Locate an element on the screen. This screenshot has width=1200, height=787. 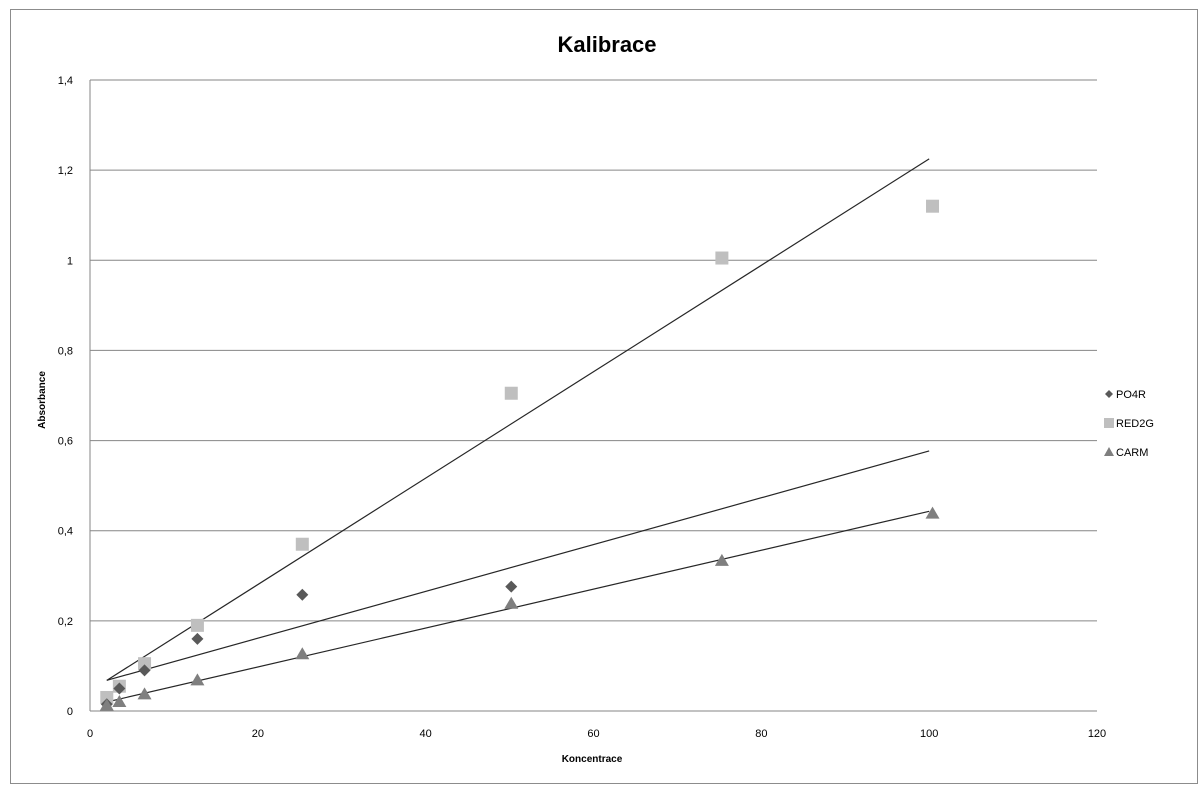
x-tick-label: 40 is located at coordinates (426, 734).